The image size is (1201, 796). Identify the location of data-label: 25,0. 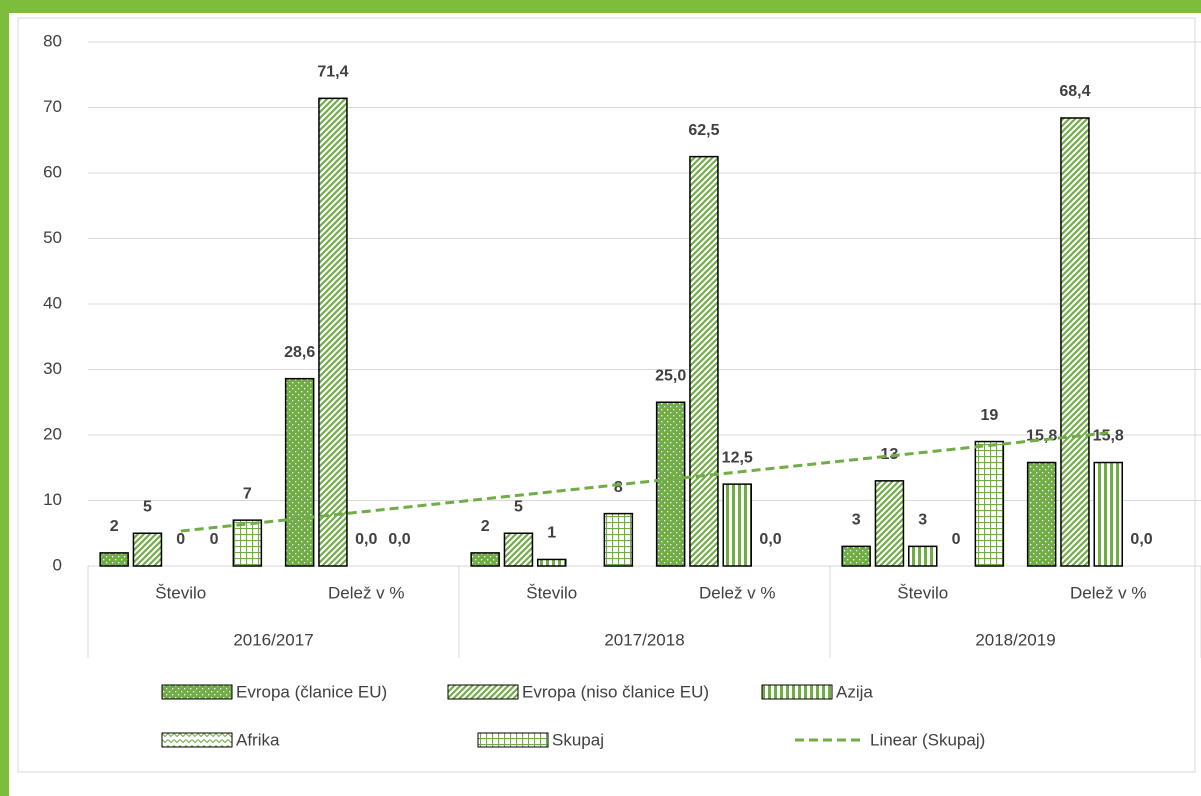
(670, 375).